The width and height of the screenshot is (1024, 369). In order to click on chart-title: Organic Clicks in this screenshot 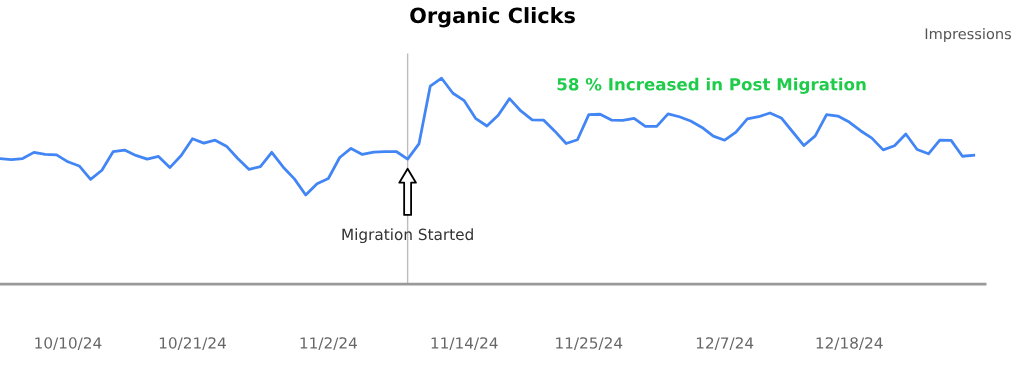, I will do `click(492, 17)`.